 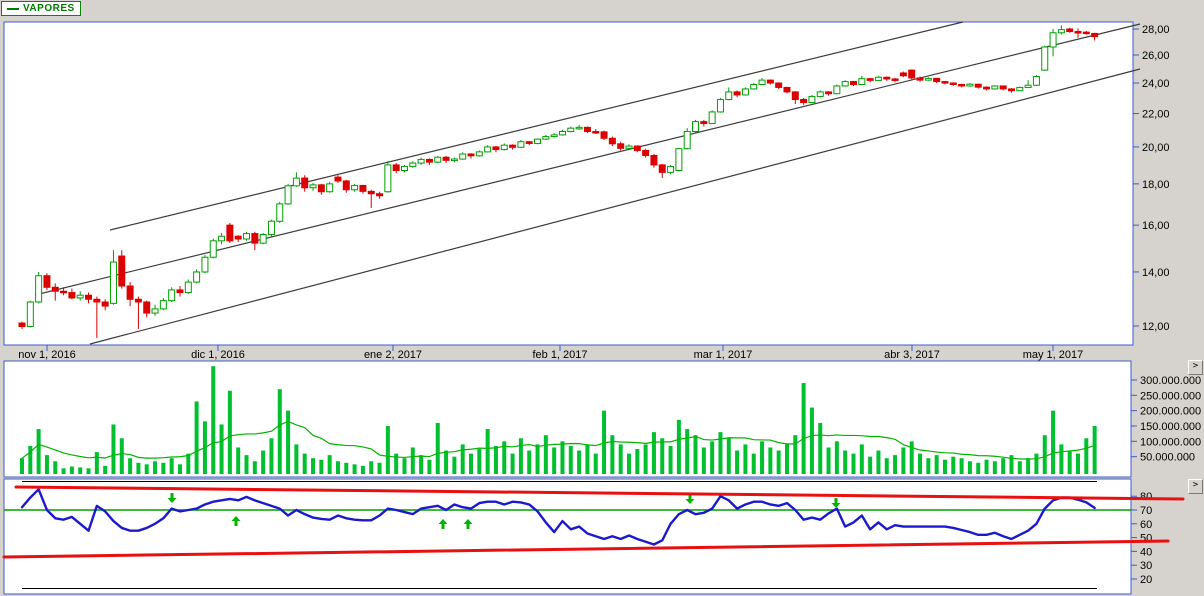 What do you see at coordinates (1170, 412) in the screenshot?
I see `volume-tick-label: 200.000.000` at bounding box center [1170, 412].